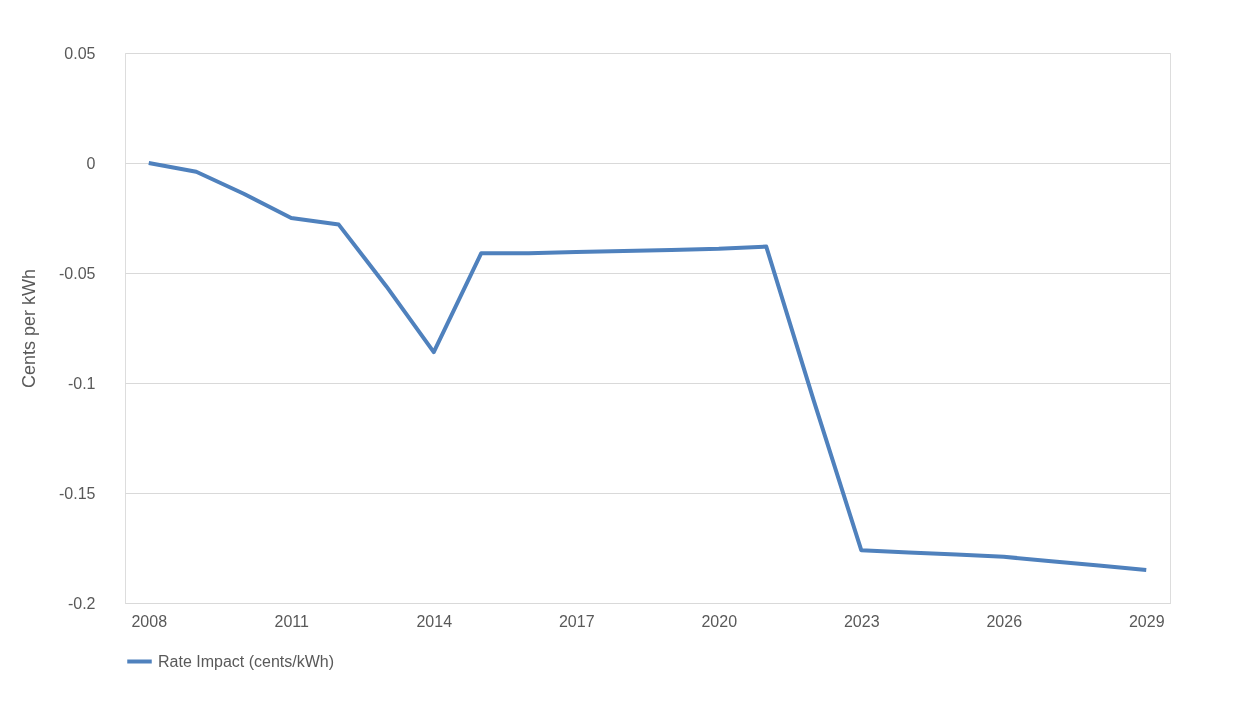 The width and height of the screenshot is (1248, 725). What do you see at coordinates (861, 621) in the screenshot?
I see `x-tick-label: 2023` at bounding box center [861, 621].